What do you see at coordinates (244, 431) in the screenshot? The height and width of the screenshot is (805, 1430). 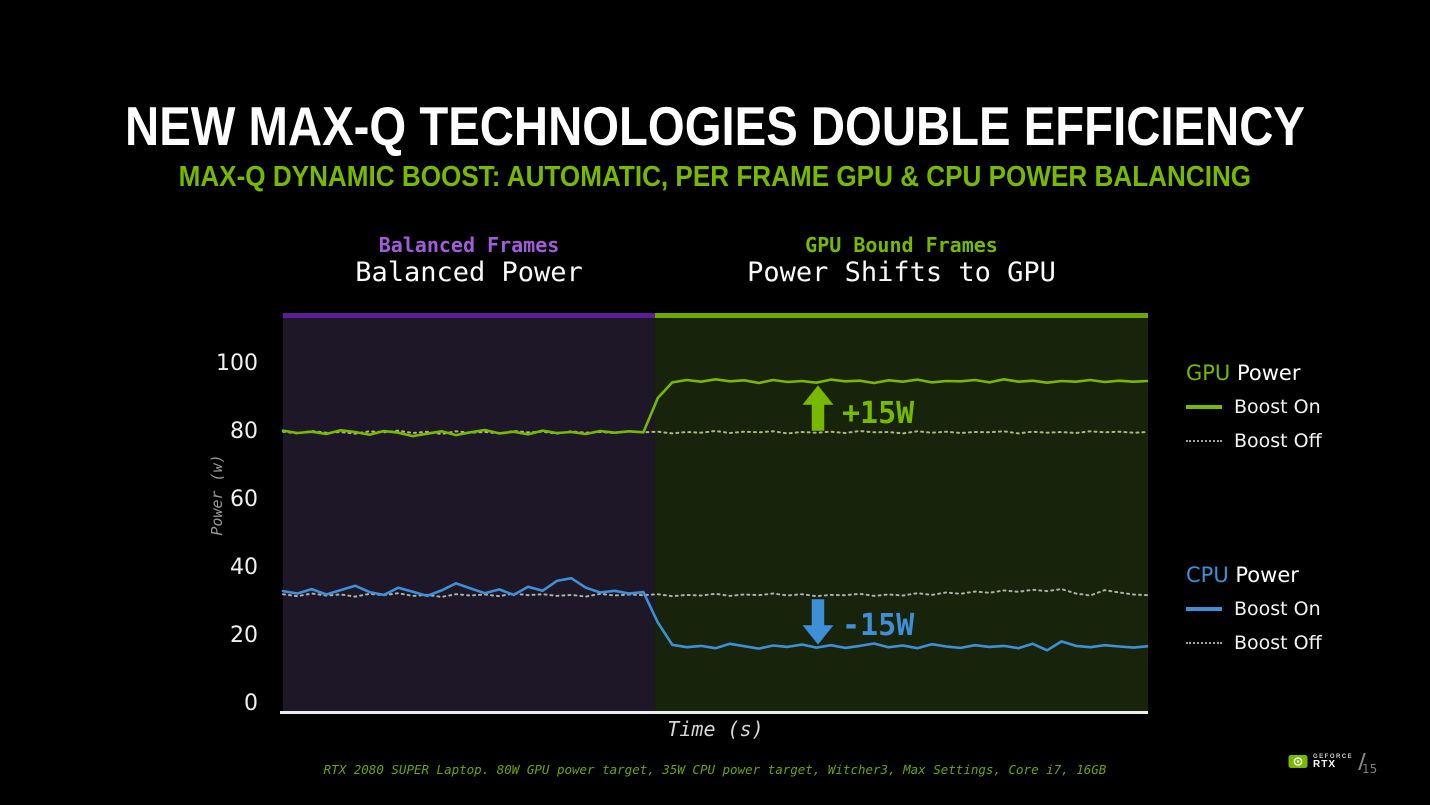 I see `y-tick-label: 80` at bounding box center [244, 431].